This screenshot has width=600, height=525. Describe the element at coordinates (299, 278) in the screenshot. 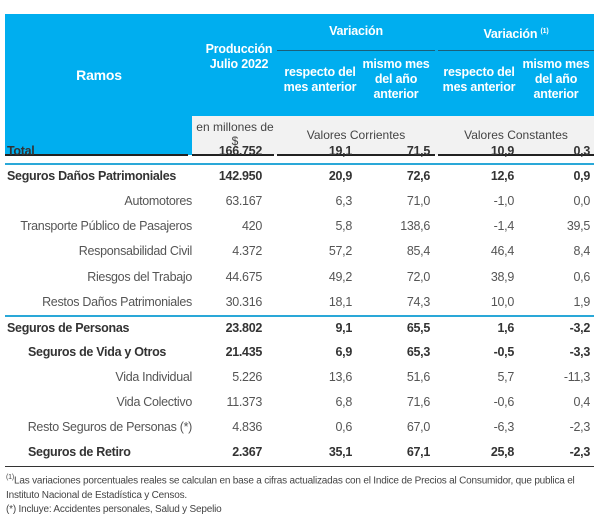

I see `table-row: Riesgos del Trabajo 44.675 49,2 72,0 38,9 0,6` at that location.